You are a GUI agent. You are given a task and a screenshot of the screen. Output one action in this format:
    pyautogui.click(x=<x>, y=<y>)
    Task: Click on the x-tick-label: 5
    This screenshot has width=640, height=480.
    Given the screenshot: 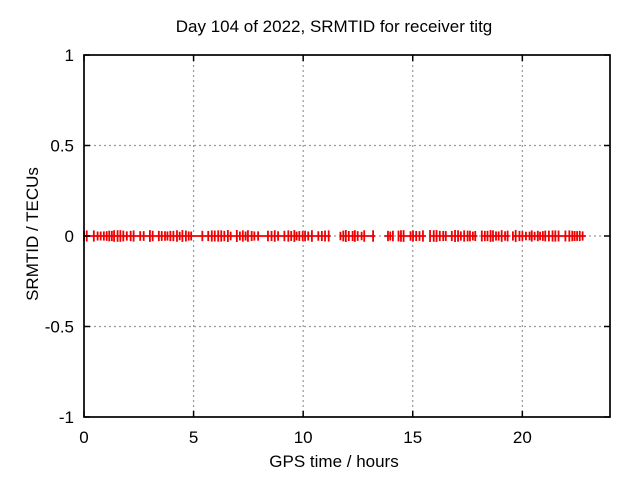 What is the action you would take?
    pyautogui.click(x=193, y=437)
    